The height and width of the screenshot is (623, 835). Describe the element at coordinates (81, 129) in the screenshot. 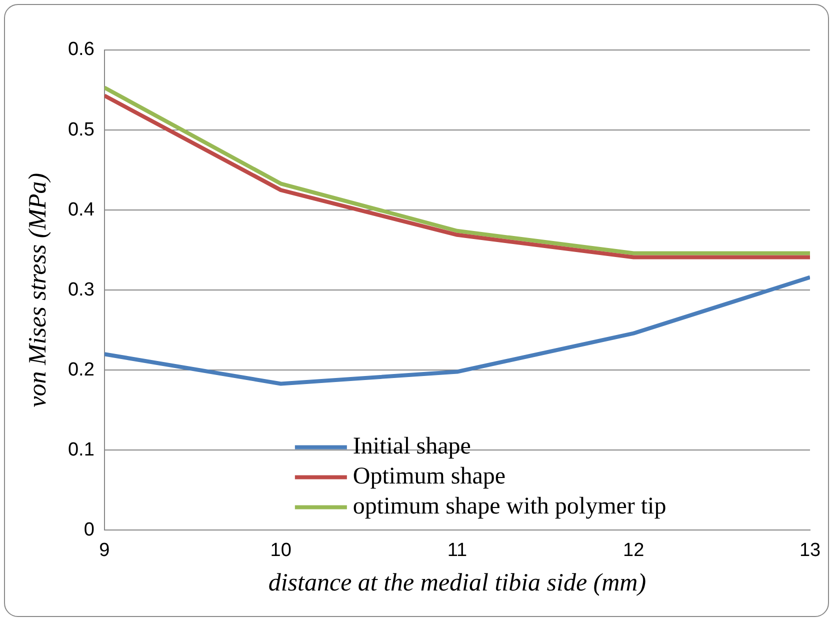

I see `y-tick-label: 0.5` at that location.